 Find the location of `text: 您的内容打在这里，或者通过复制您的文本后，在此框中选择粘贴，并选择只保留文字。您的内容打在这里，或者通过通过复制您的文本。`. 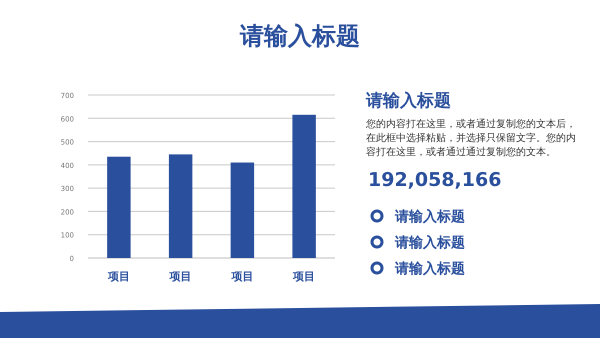

text: 您的内容打在这里，或者通过复制您的文本后，在此框中选择粘贴，并选择只保留文字。您的内容打在这里，或者通过通过复制您的文本。 is located at coordinates (470, 138).